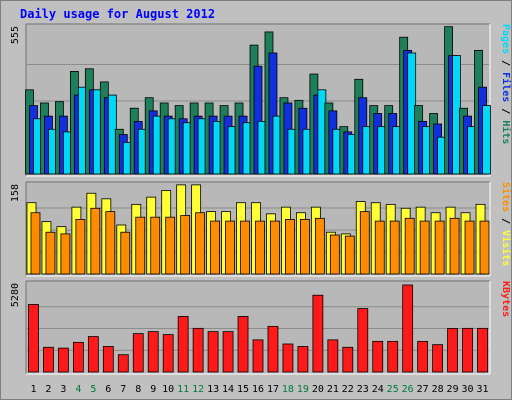 Image resolution: width=512 pixels, height=400 pixels. I want to click on ymax-label-visits: 158, so click(15, 193).